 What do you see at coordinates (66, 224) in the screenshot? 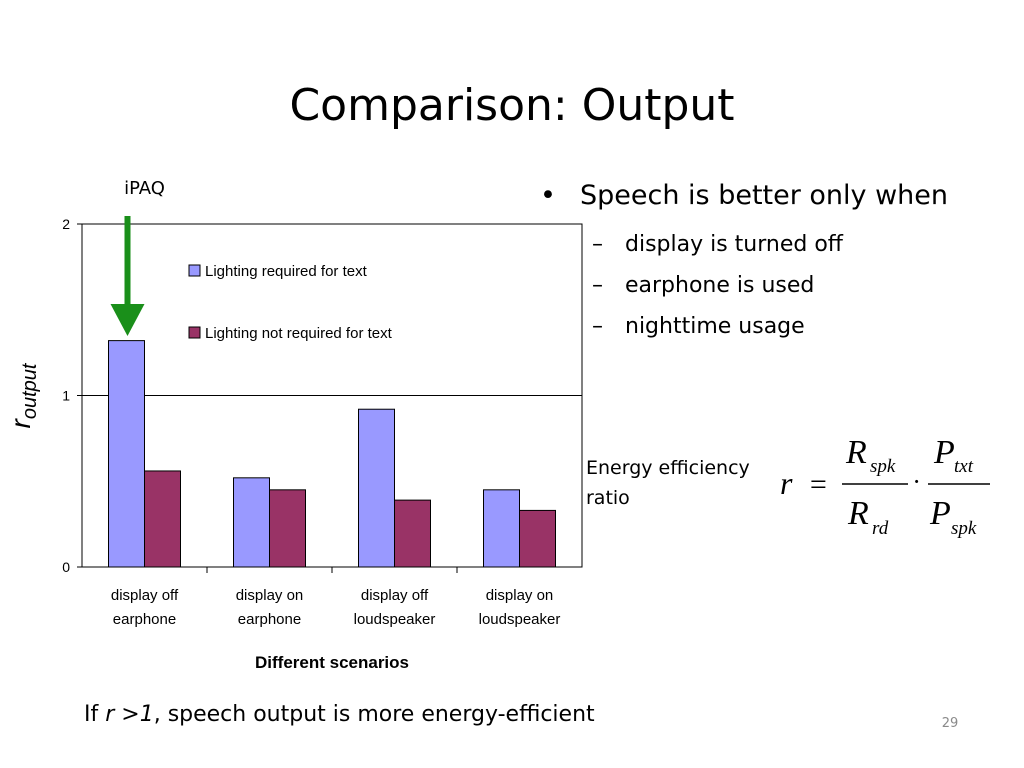
I see `y-tick-label: 2` at bounding box center [66, 224].